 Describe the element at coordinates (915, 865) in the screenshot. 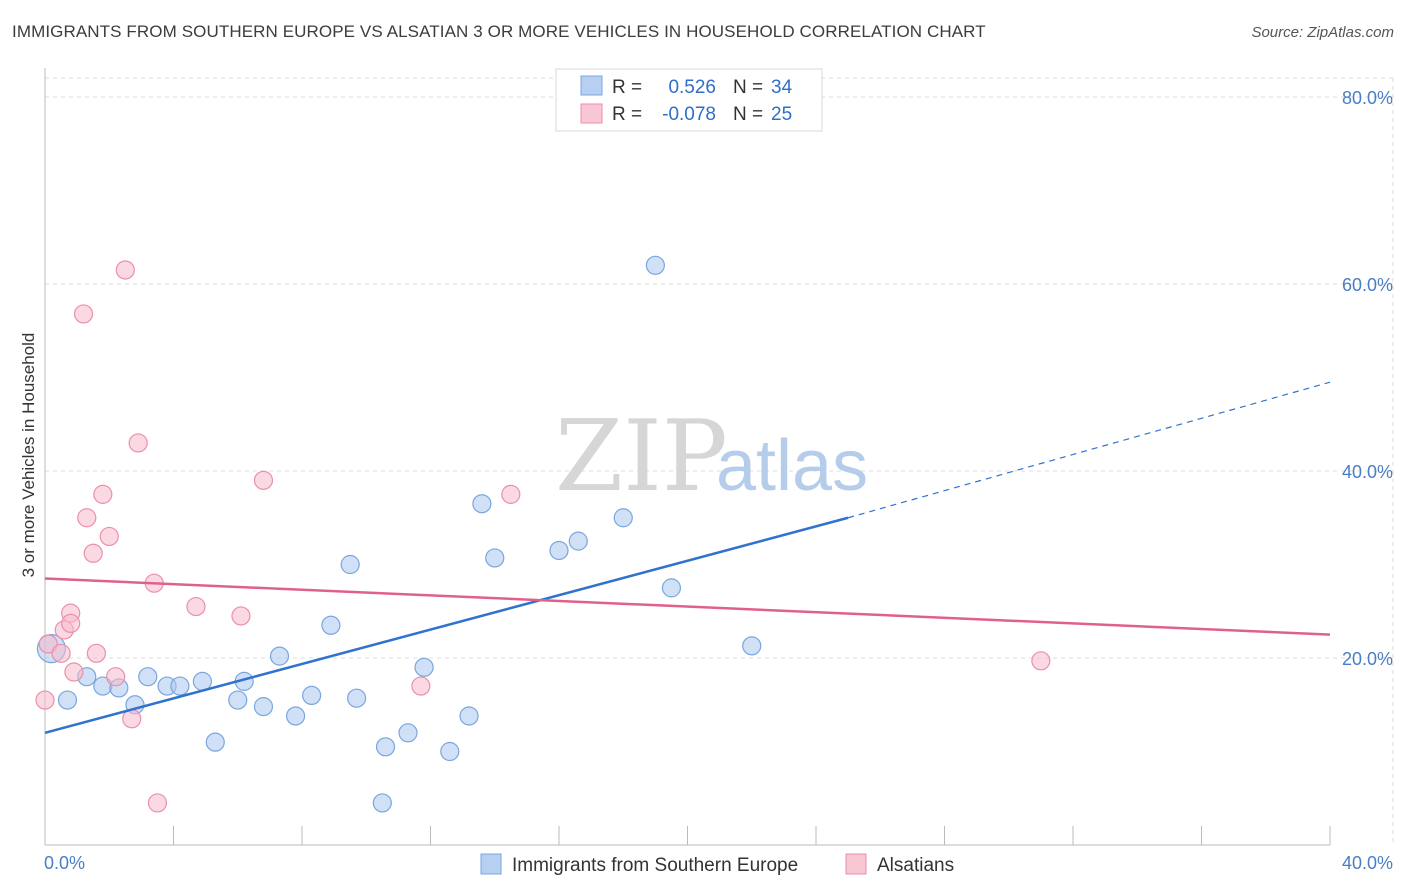

I see `series-label-2: Alsatians` at that location.